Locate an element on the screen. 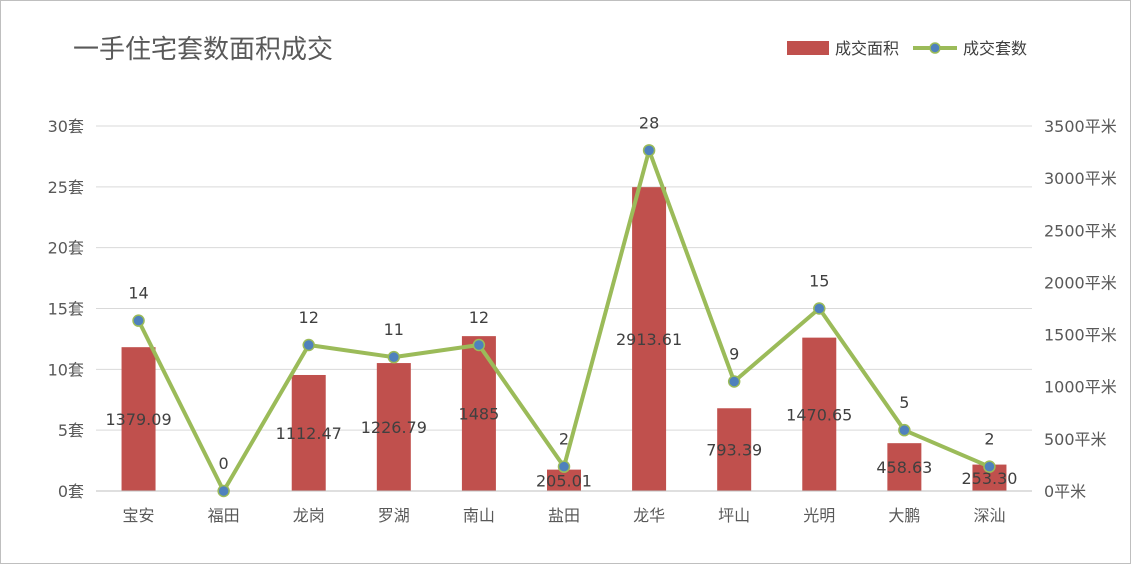 Image resolution: width=1131 pixels, height=567 pixels. y-left-tick-label: 15套 is located at coordinates (66, 309).